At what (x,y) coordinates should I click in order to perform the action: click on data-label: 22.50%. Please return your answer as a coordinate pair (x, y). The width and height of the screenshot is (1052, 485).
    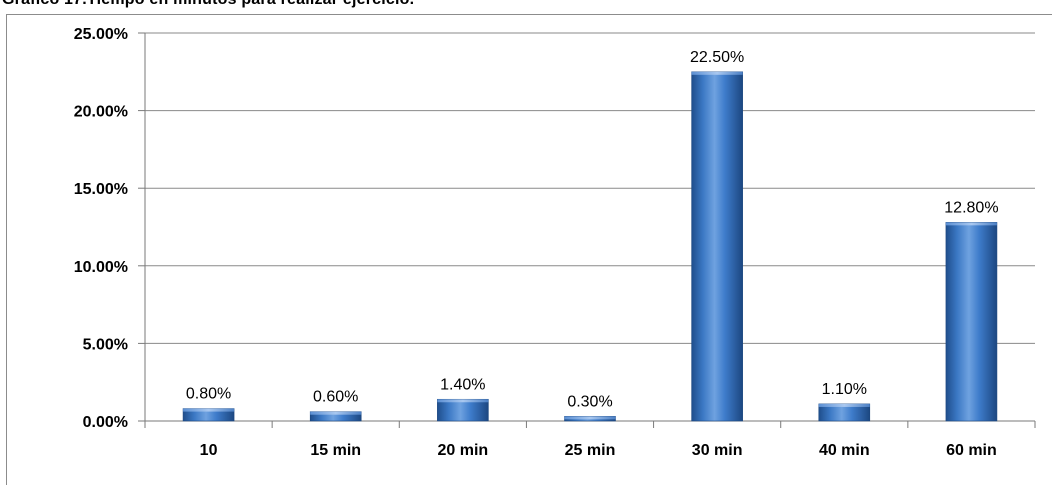
    Looking at the image, I should click on (717, 57).